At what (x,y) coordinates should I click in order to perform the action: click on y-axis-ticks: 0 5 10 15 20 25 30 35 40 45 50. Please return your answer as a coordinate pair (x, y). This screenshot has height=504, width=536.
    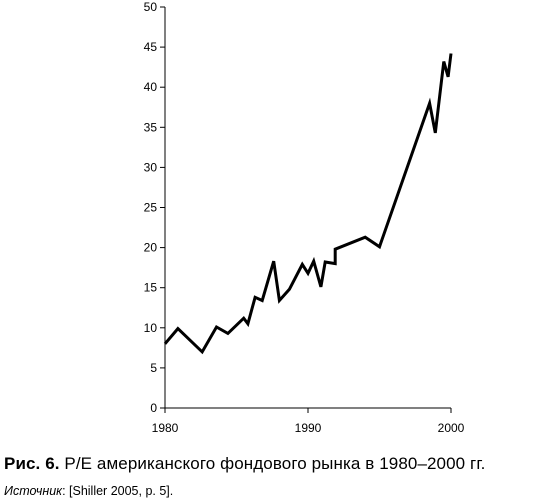
    Looking at the image, I should click on (154, 207).